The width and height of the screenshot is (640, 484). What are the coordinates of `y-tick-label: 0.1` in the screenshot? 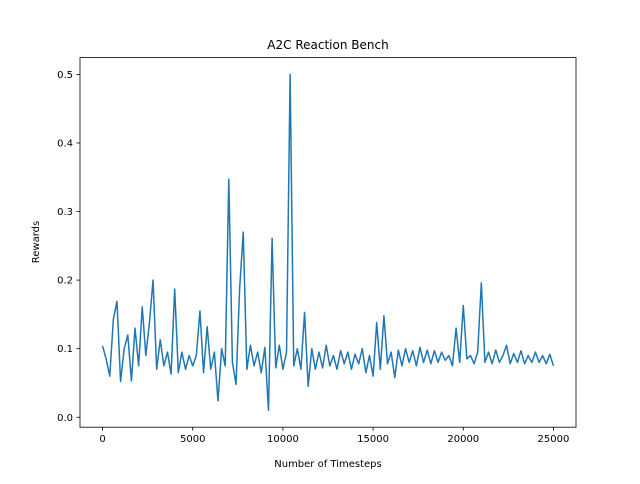 It's located at (65, 349).